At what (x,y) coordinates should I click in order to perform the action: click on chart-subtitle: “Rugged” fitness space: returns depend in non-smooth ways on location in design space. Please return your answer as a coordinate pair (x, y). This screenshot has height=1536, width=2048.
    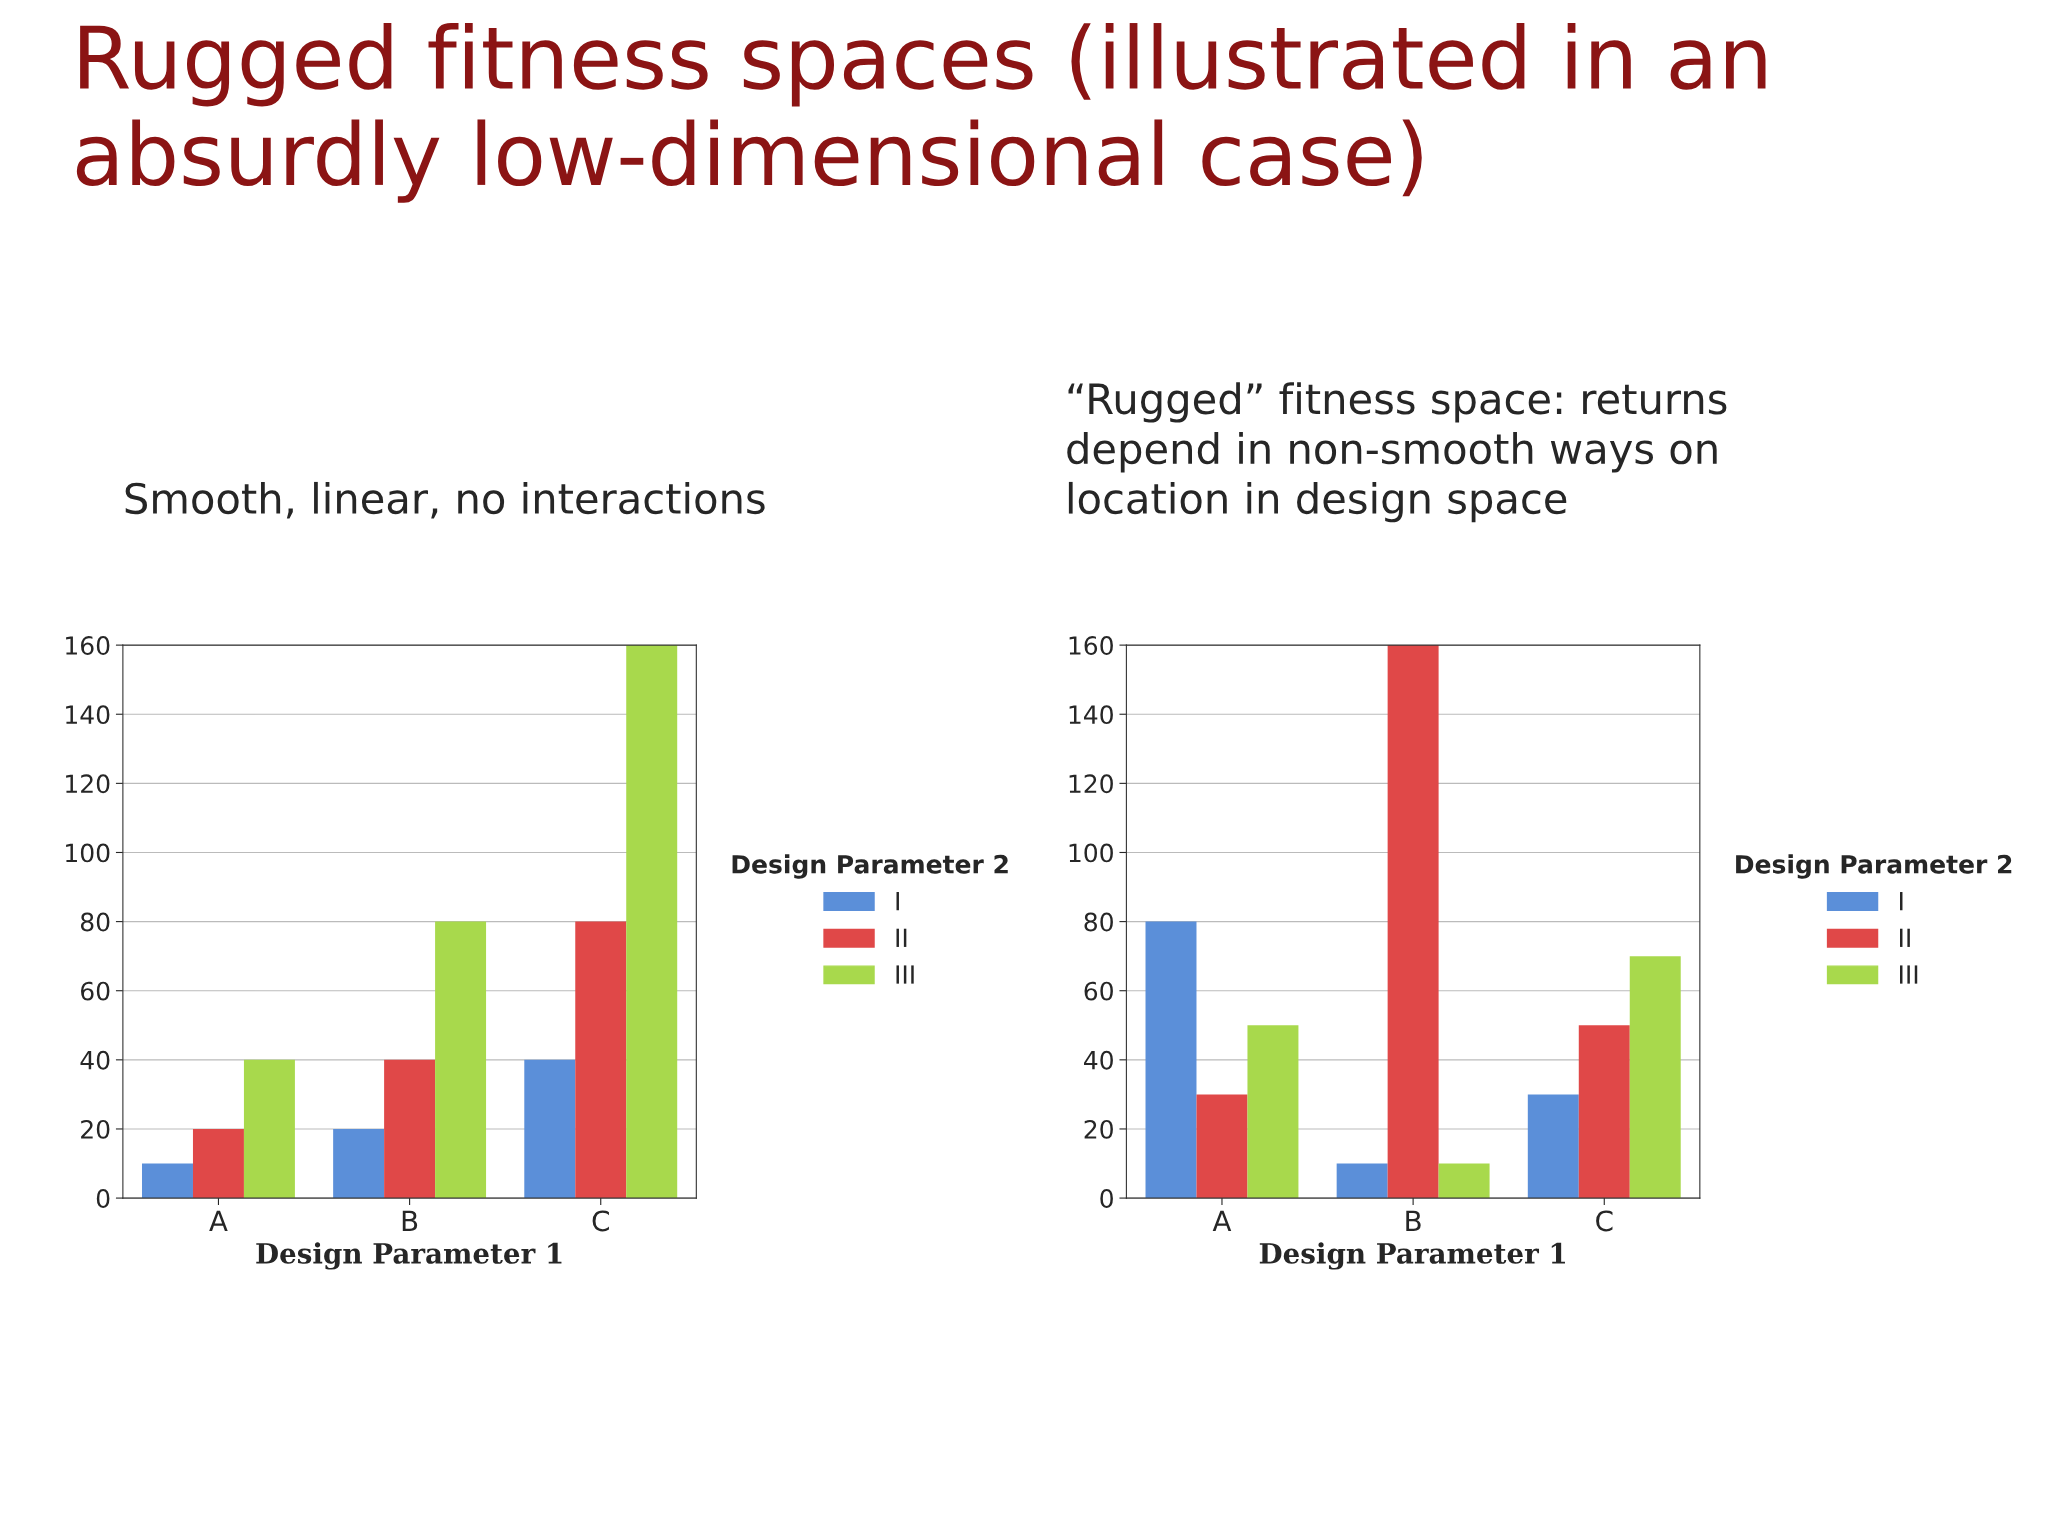
    Looking at the image, I should click on (1397, 452).